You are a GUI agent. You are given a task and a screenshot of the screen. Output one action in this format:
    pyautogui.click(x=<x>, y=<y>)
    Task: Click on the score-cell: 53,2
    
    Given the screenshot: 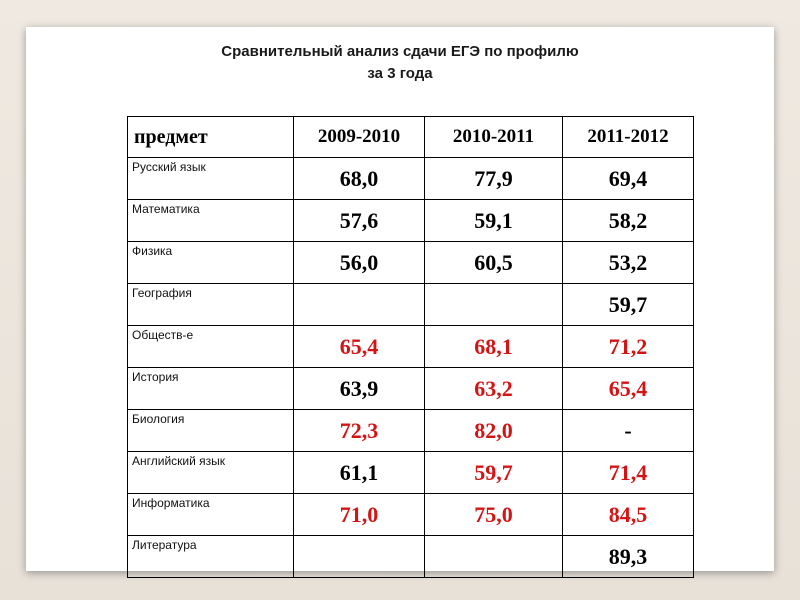 What is the action you would take?
    pyautogui.click(x=628, y=262)
    